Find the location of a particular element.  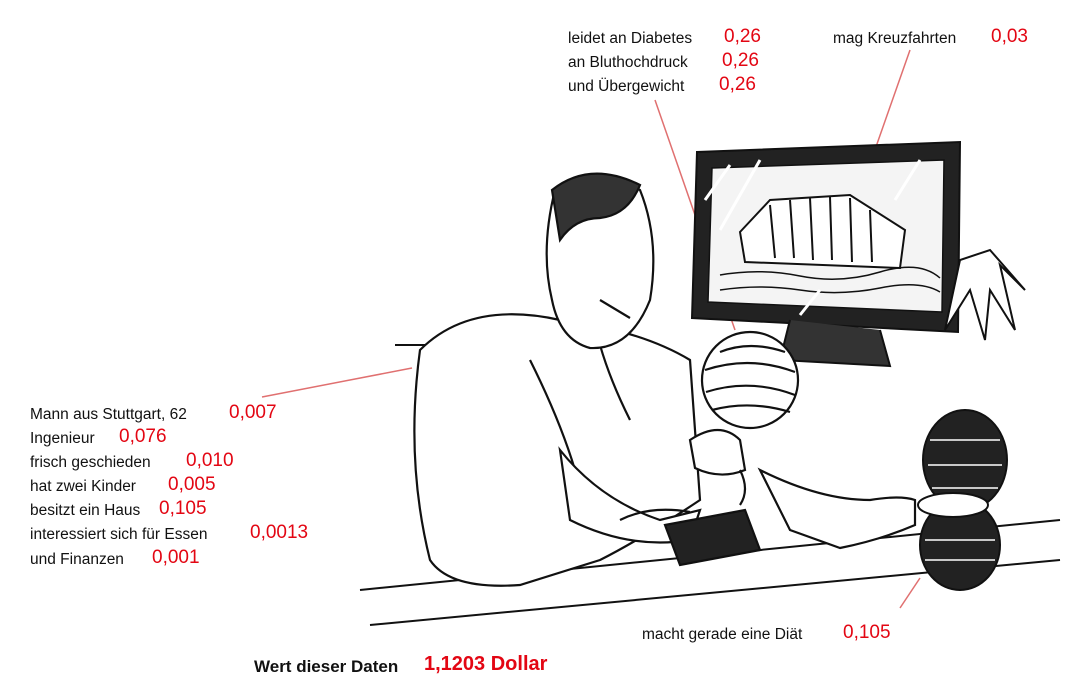

total-label: Wert dieser Daten is located at coordinates (326, 666).